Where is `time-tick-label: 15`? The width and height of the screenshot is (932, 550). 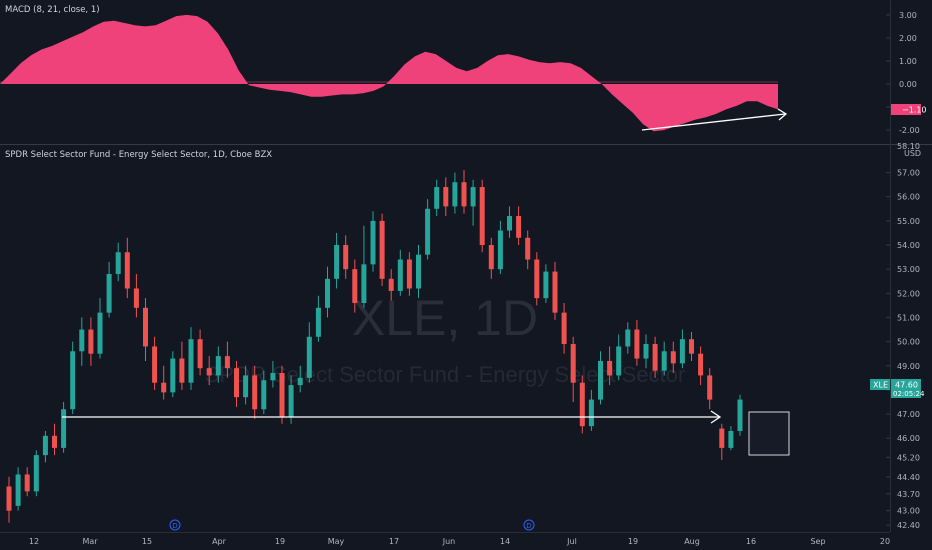 time-tick-label: 15 is located at coordinates (147, 541).